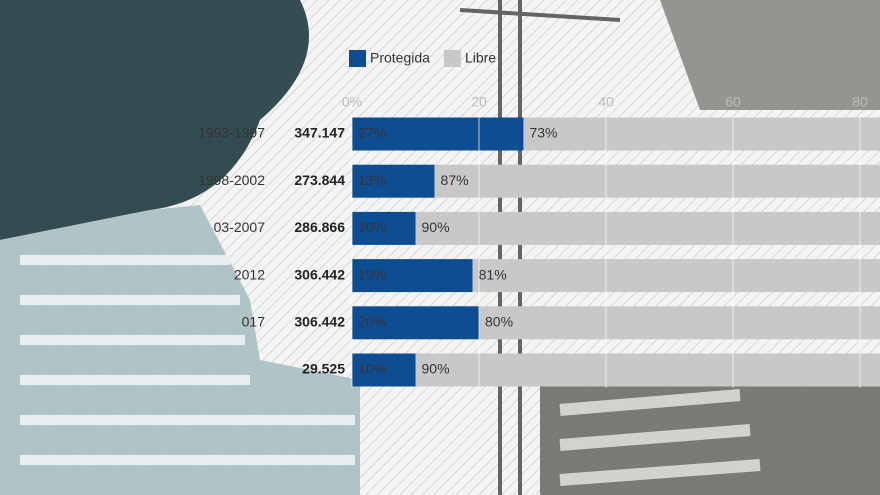  What do you see at coordinates (455, 180) in the screenshot?
I see `value-label: 87%` at bounding box center [455, 180].